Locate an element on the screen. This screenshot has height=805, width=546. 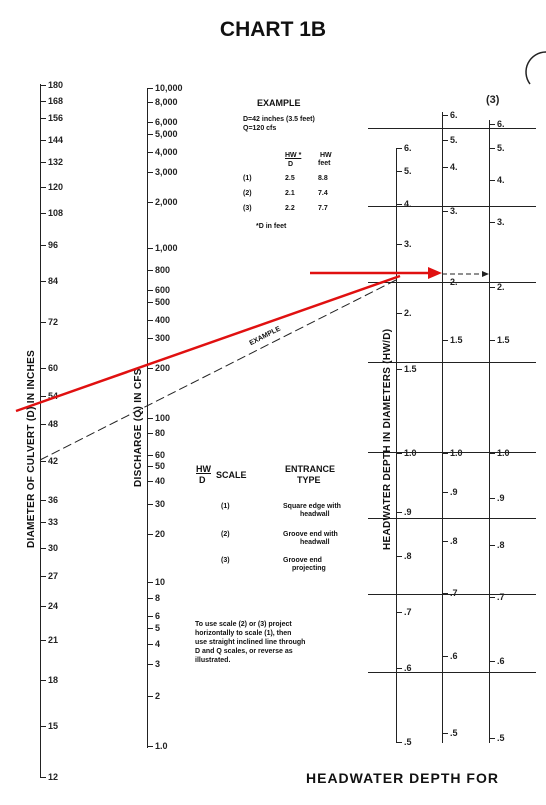
diameter-tick-label: 12 is located at coordinates (53, 777).